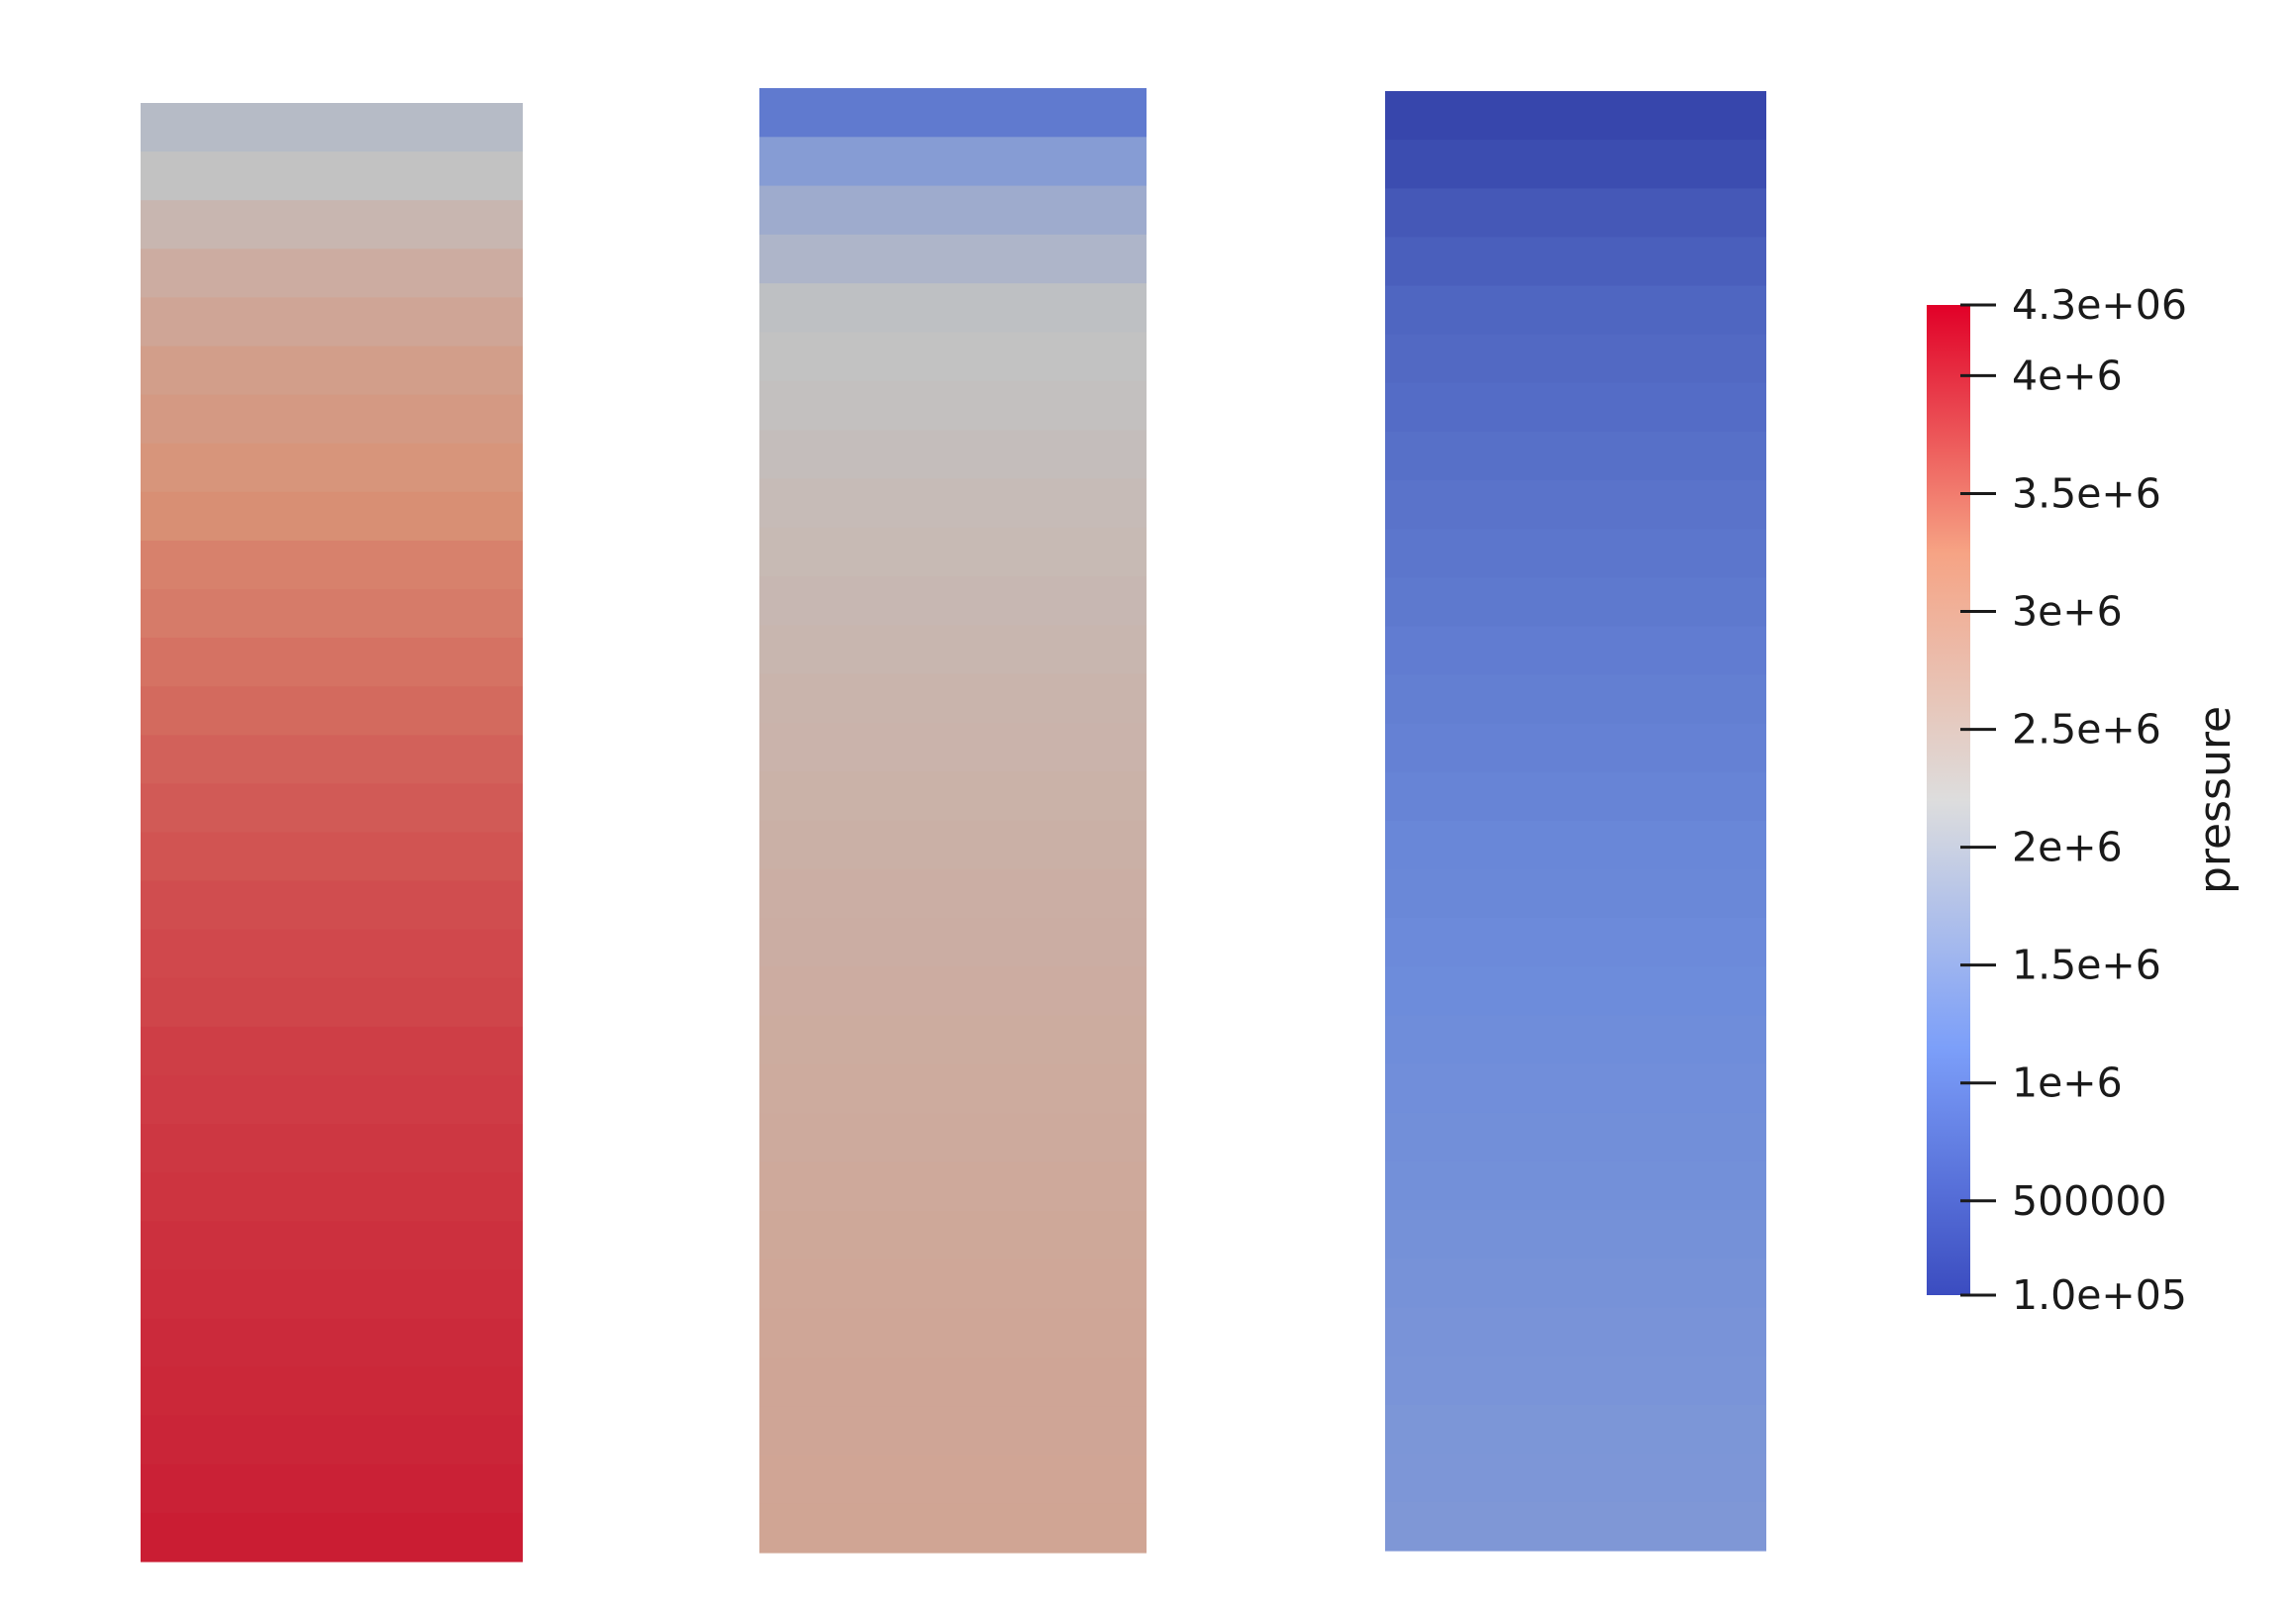 Image resolution: width=2296 pixels, height=1611 pixels. Describe the element at coordinates (2067, 375) in the screenshot. I see `colorbar-tick-label: 4e+6` at that location.